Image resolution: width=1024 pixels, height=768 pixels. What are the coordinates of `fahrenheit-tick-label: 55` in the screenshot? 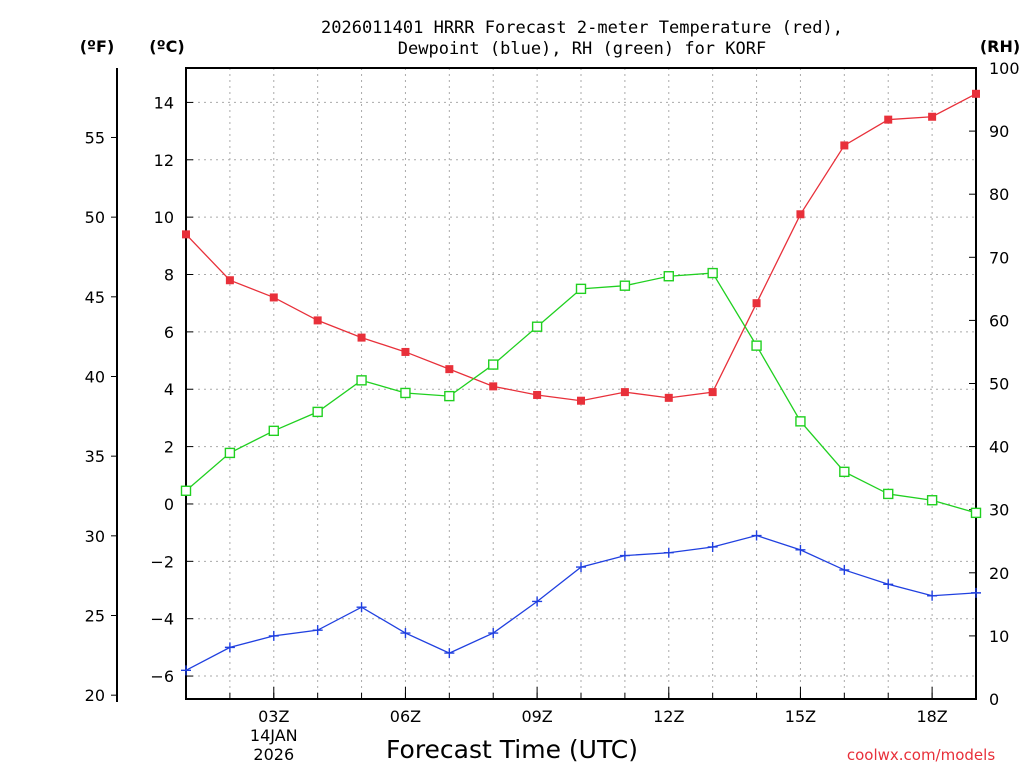 It's located at (95, 137).